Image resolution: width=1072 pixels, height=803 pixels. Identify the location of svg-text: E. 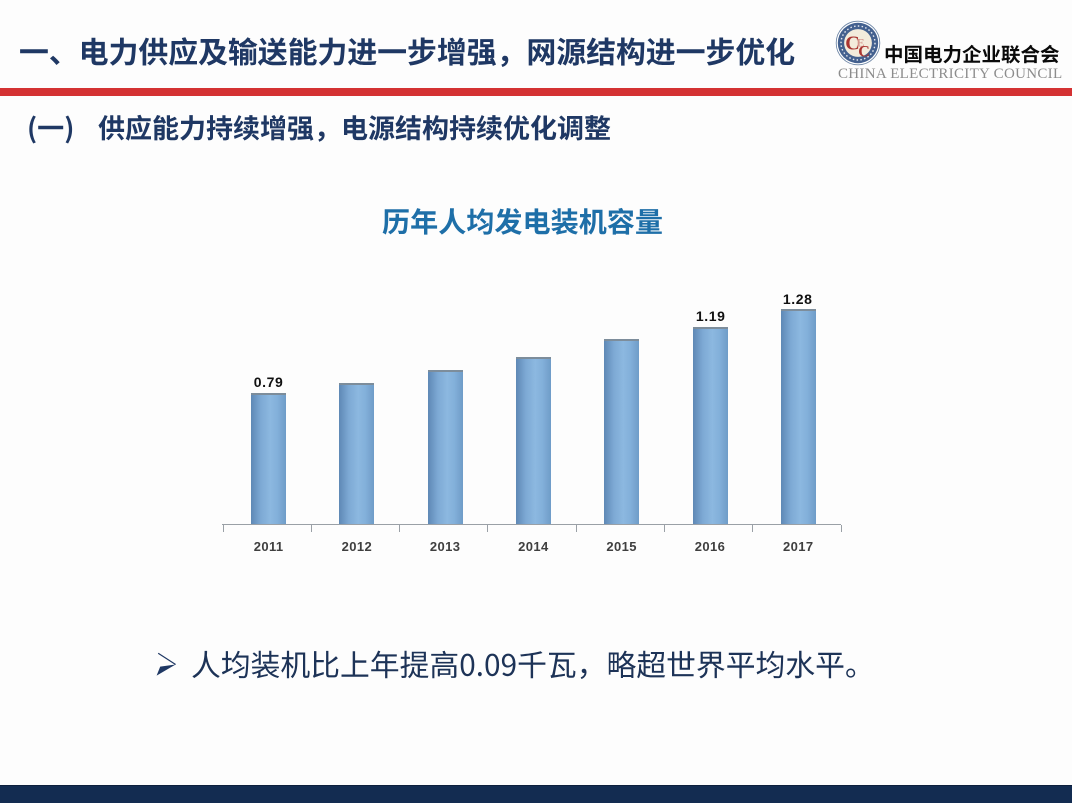
(861, 43).